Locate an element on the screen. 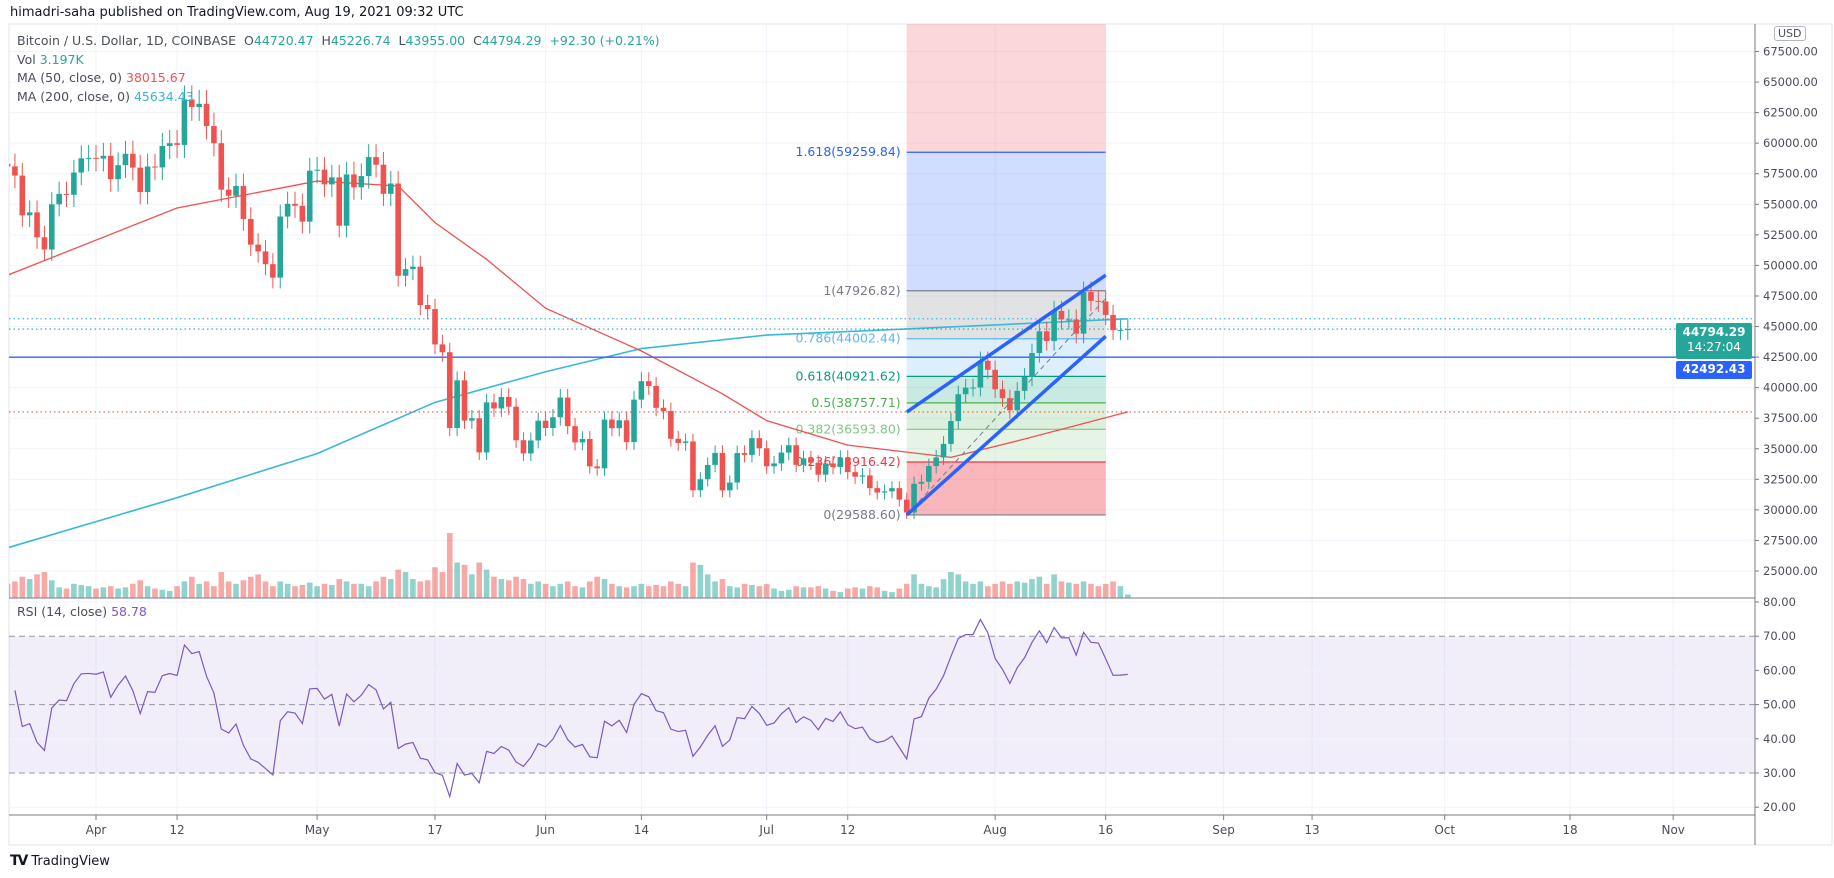 The width and height of the screenshot is (1834, 878). price-axis-label: 45000.00 is located at coordinates (1790, 327).